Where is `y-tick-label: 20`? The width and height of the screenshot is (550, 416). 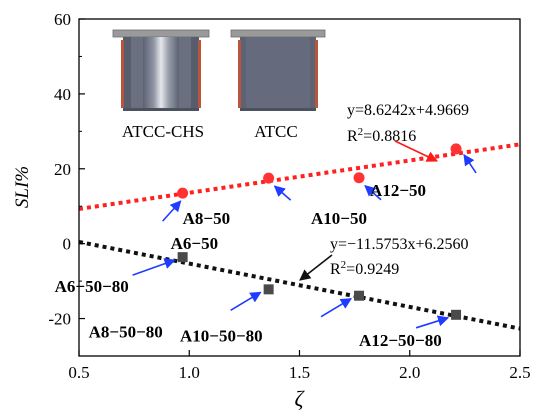 y-tick-label: 20 is located at coordinates (62, 169).